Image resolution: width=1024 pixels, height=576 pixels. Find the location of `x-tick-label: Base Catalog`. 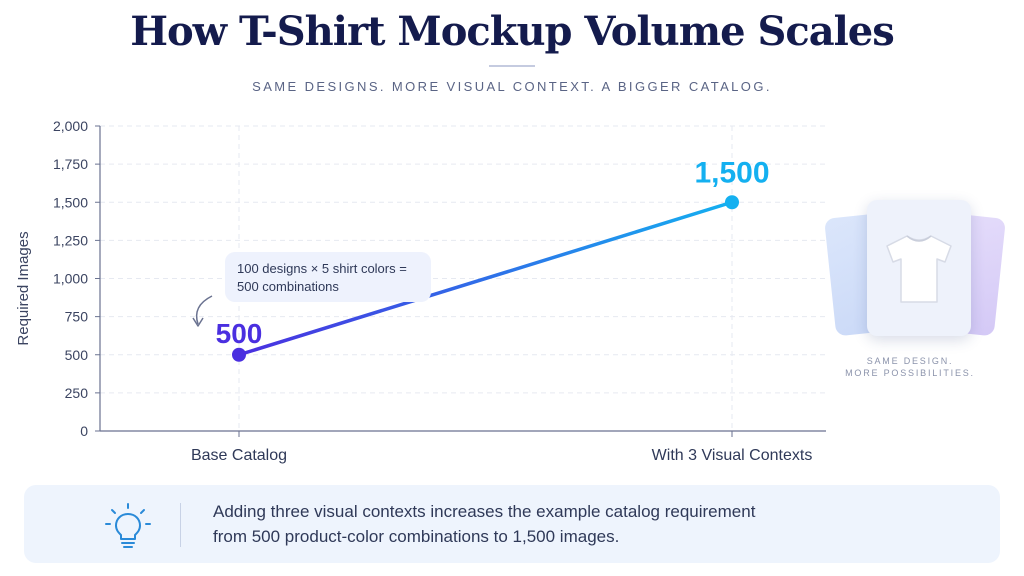

x-tick-label: Base Catalog is located at coordinates (239, 455).